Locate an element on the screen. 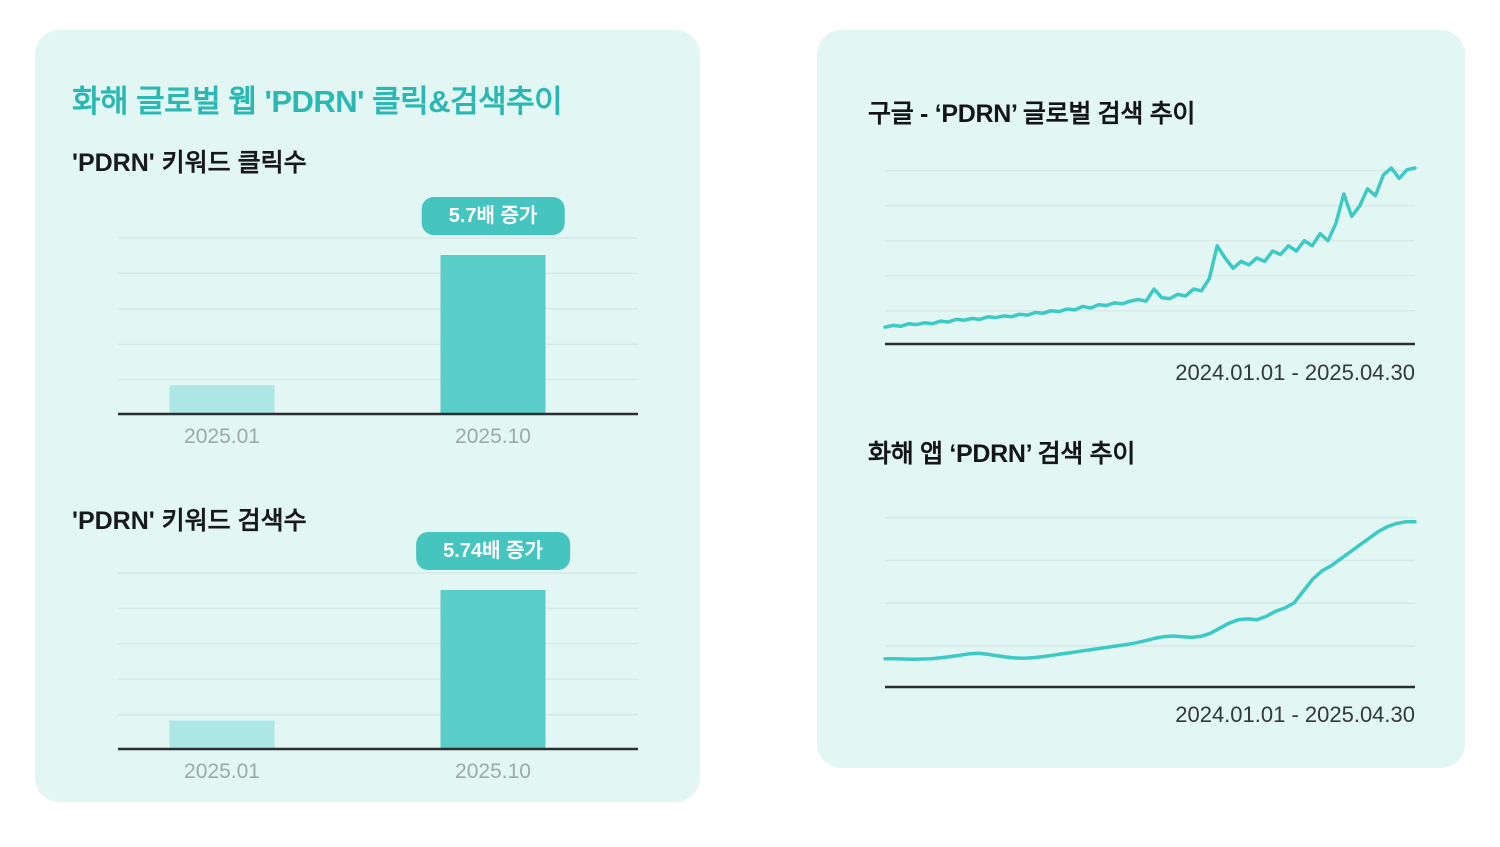 This screenshot has width=1500, height=847. clicks-chart-title: 'PDRN' 키워드 클릭수 is located at coordinates (189, 163).